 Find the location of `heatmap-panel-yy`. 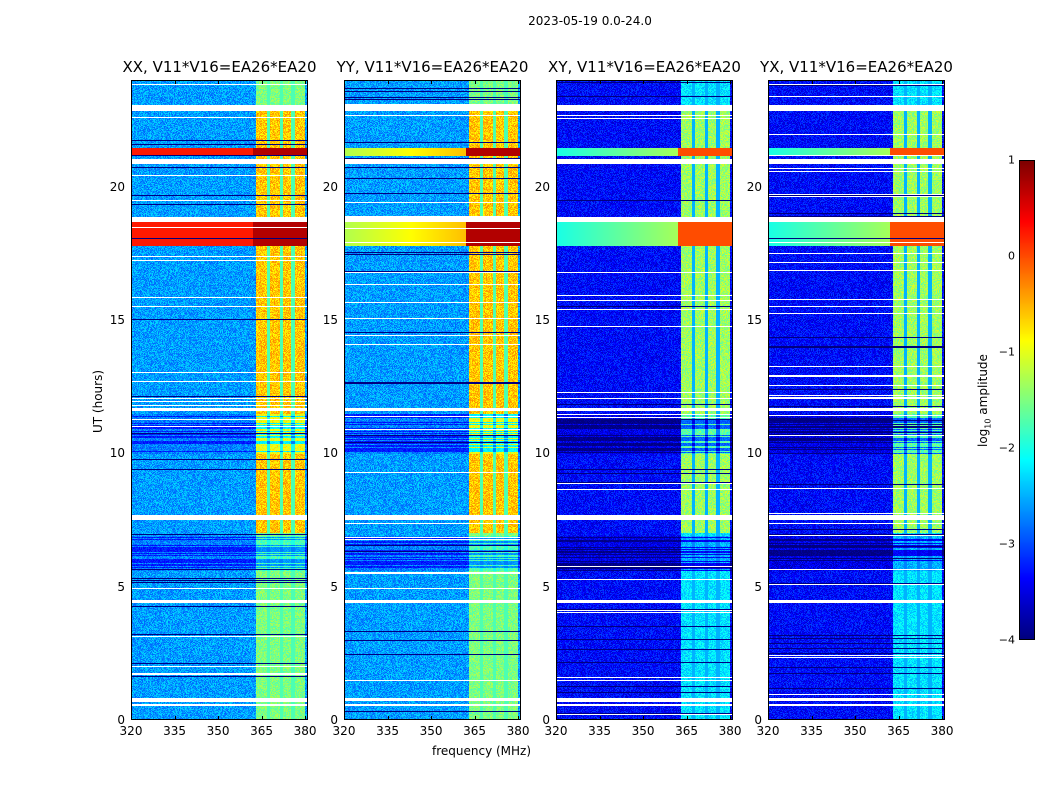

heatmap-panel-yy is located at coordinates (432, 400).